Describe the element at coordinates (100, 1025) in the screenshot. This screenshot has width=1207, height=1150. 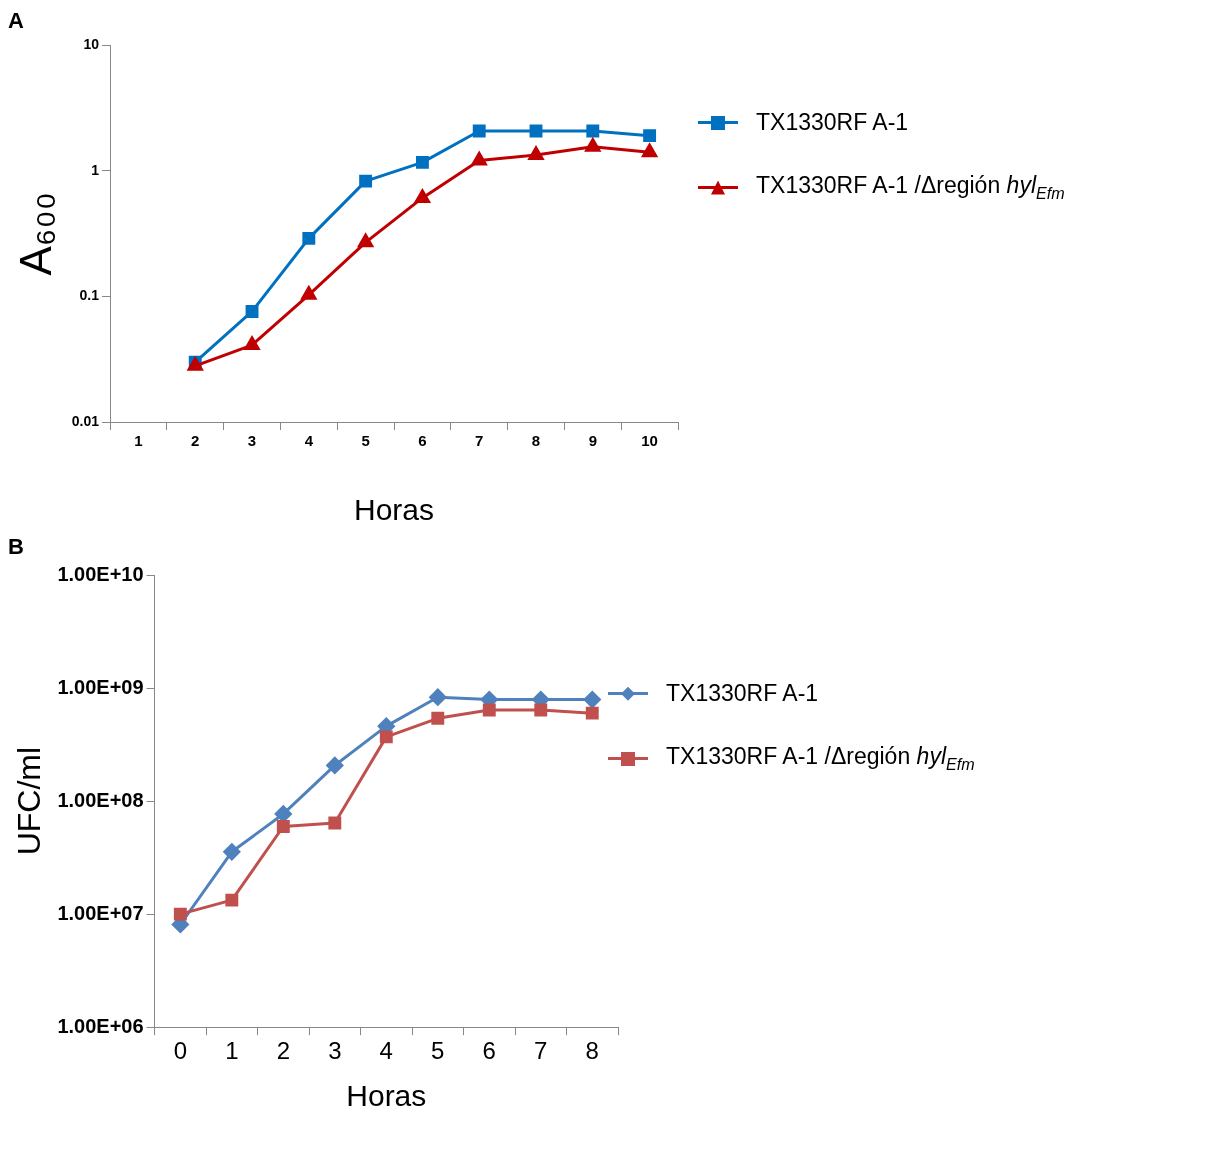
I see `y-tick-label: 1.00E+06` at that location.